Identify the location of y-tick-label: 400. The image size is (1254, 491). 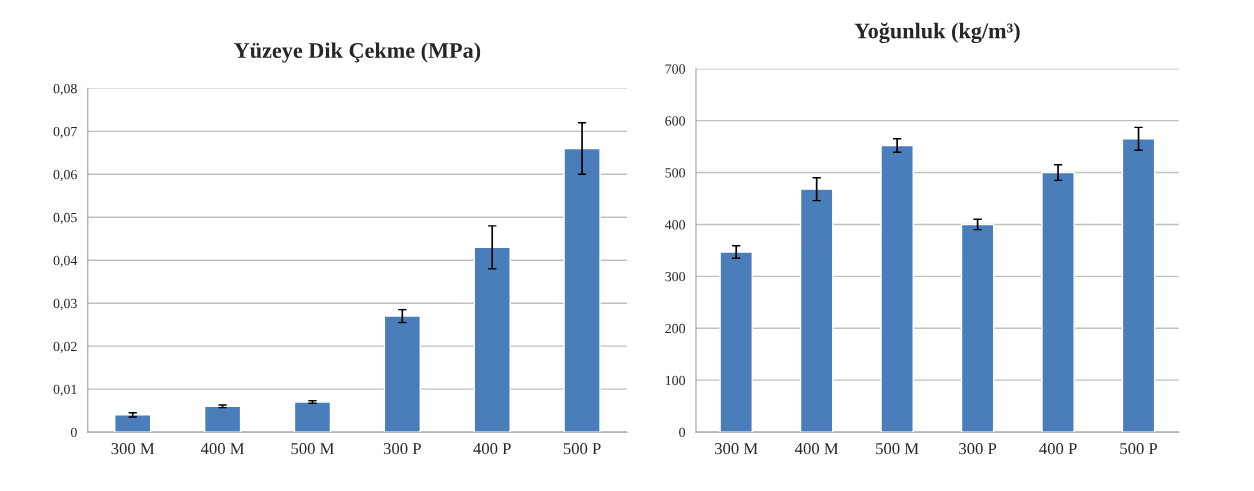
(675, 225).